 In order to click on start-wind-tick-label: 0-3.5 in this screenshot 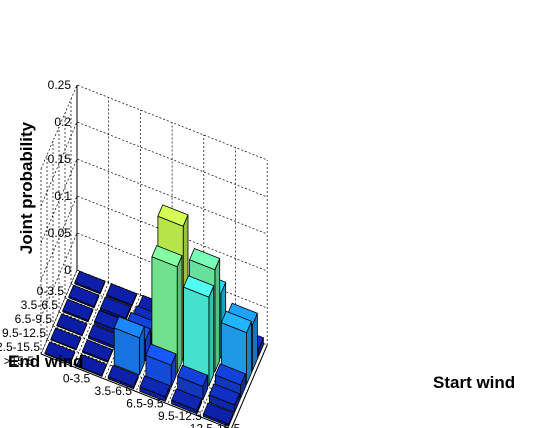, I will do `click(77, 378)`.